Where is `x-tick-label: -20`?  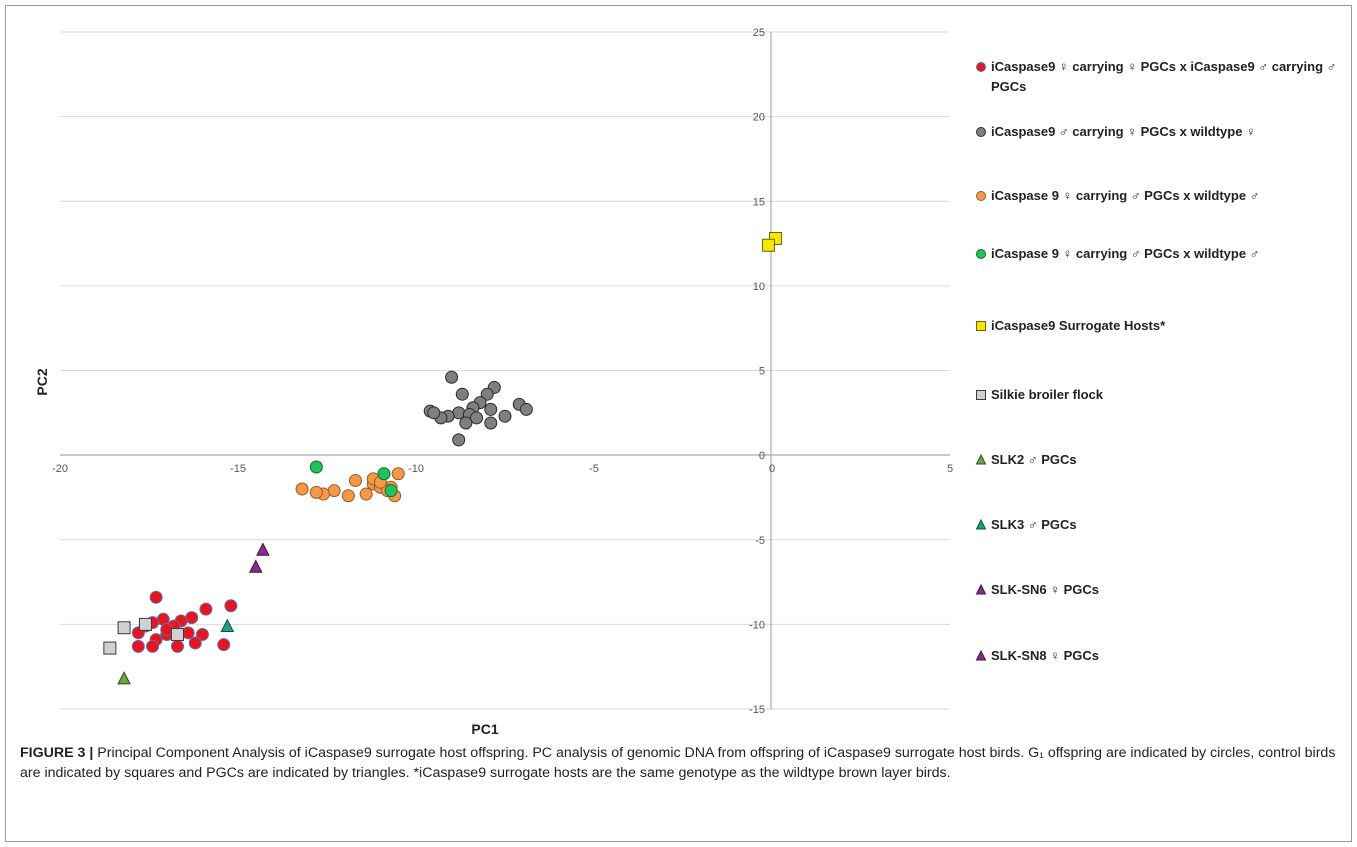 x-tick-label: -20 is located at coordinates (60, 469).